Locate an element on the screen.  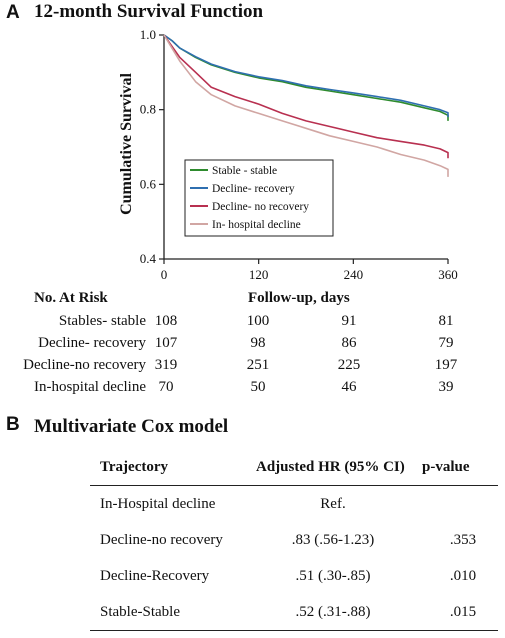
cox-pvalue: .015 is located at coordinates (458, 612).